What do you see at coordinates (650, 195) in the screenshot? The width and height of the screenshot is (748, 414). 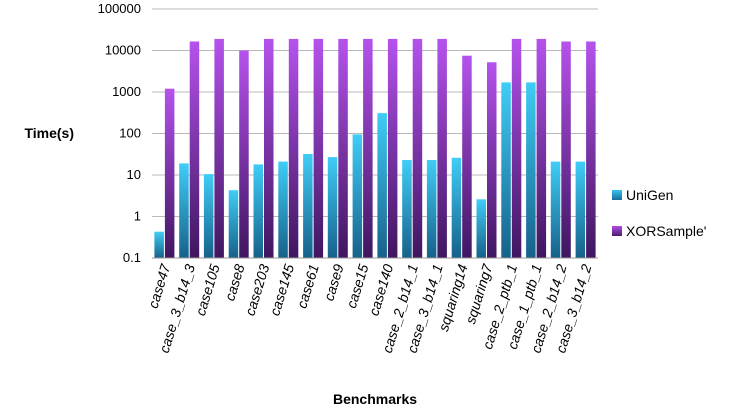 I see `legend-label-unigen: UniGen` at bounding box center [650, 195].